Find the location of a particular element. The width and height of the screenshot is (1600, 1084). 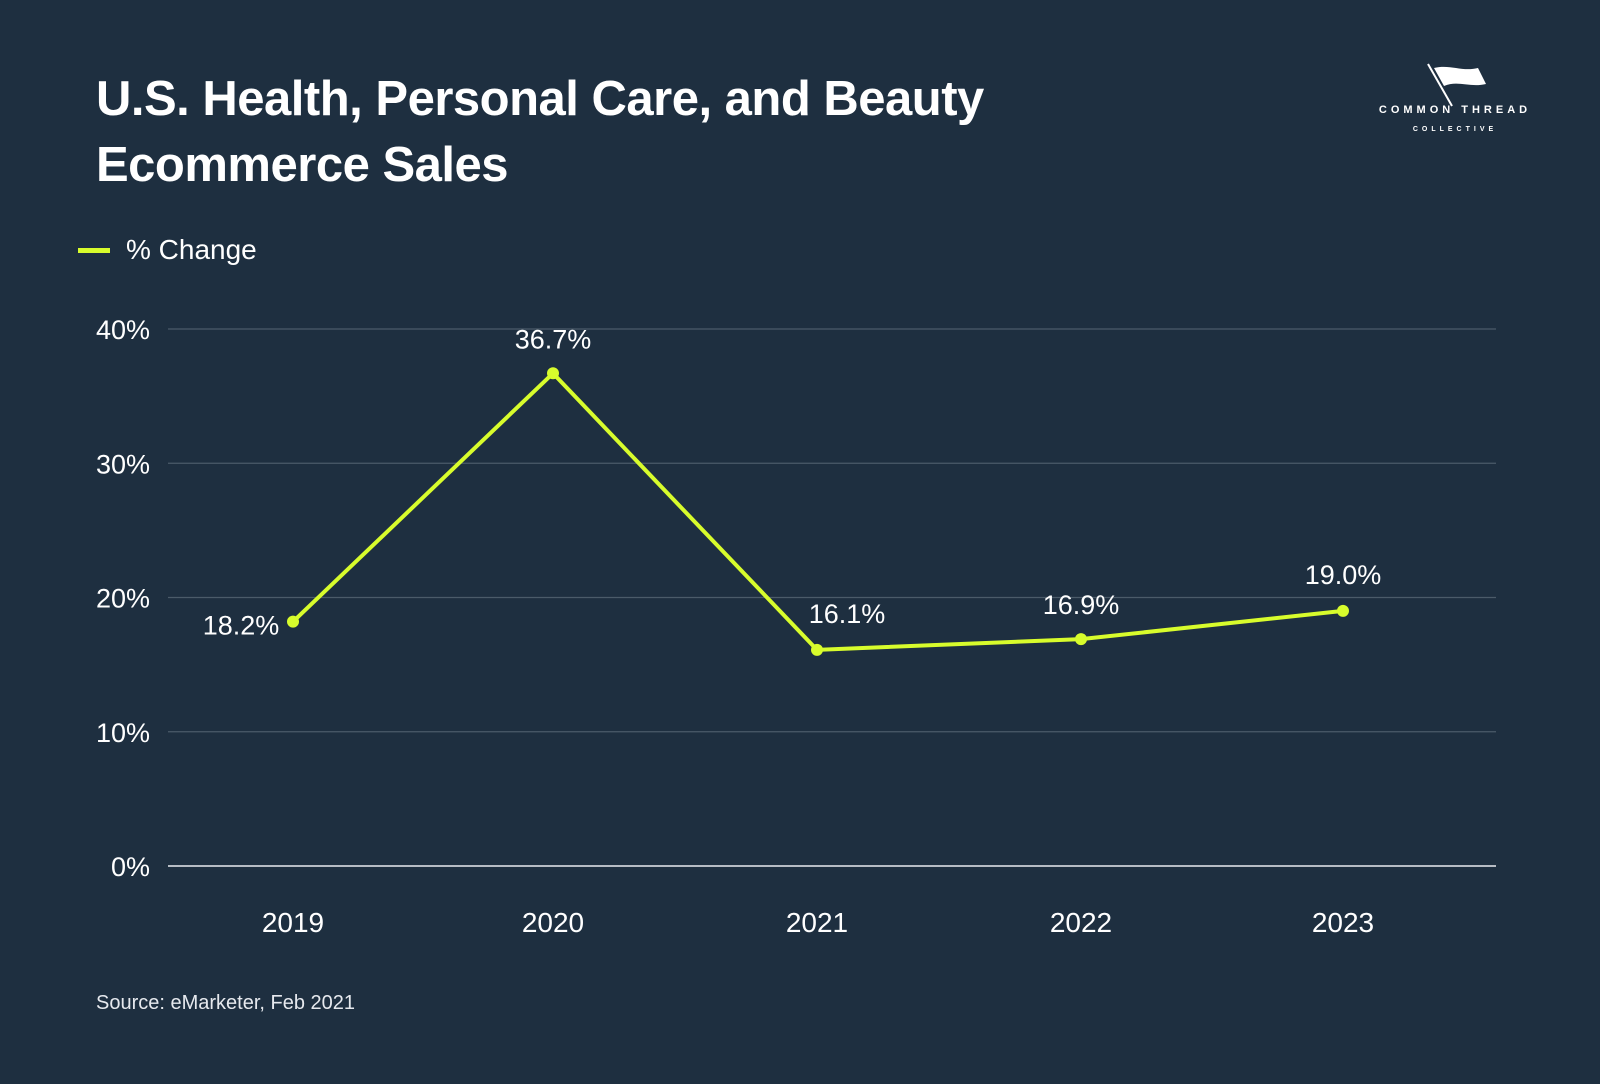

data-label: 16.1% is located at coordinates (847, 614).